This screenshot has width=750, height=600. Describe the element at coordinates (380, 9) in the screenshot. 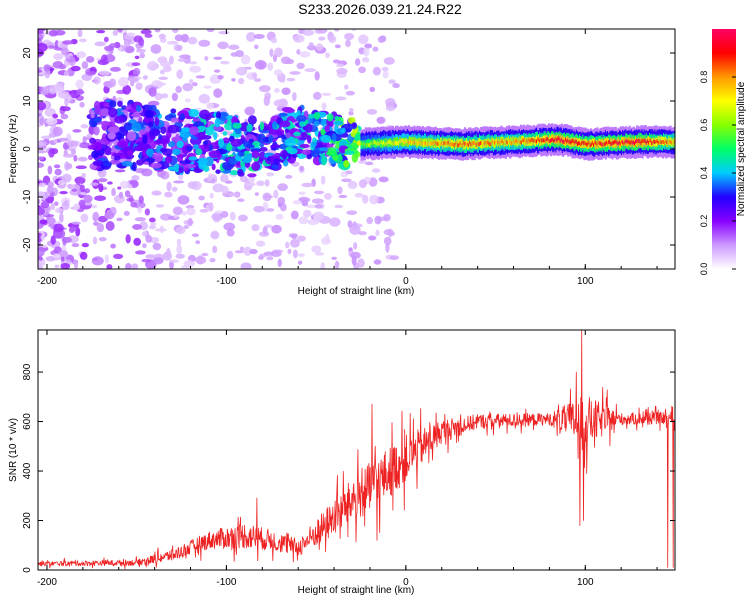

I see `figure-title: S233.2026.039.21.24.R22` at that location.